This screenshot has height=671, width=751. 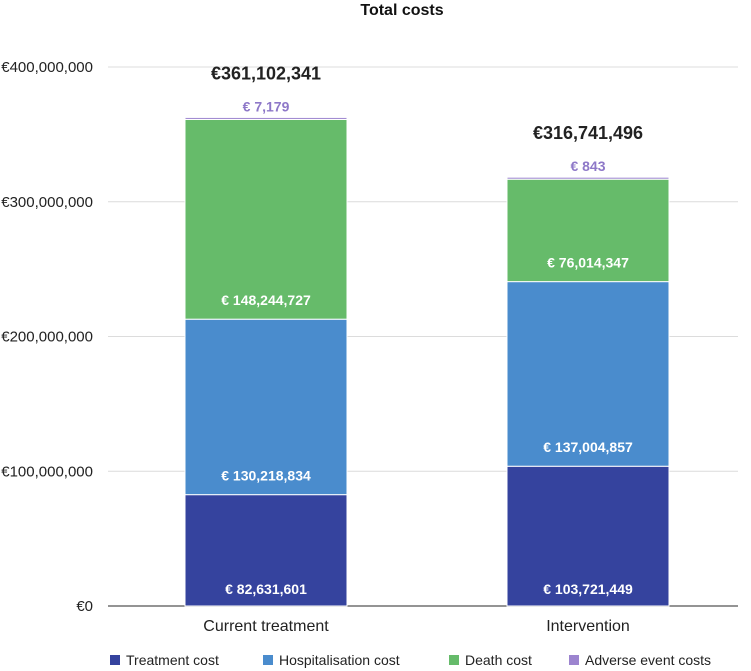 What do you see at coordinates (47, 471) in the screenshot?
I see `y-tick-label: €100,000,000` at bounding box center [47, 471].